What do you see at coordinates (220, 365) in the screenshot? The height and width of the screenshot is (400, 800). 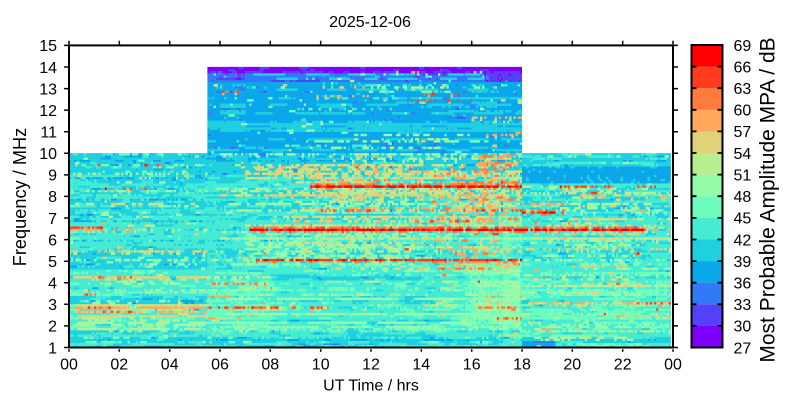 I see `svg-text: 06` at bounding box center [220, 365].